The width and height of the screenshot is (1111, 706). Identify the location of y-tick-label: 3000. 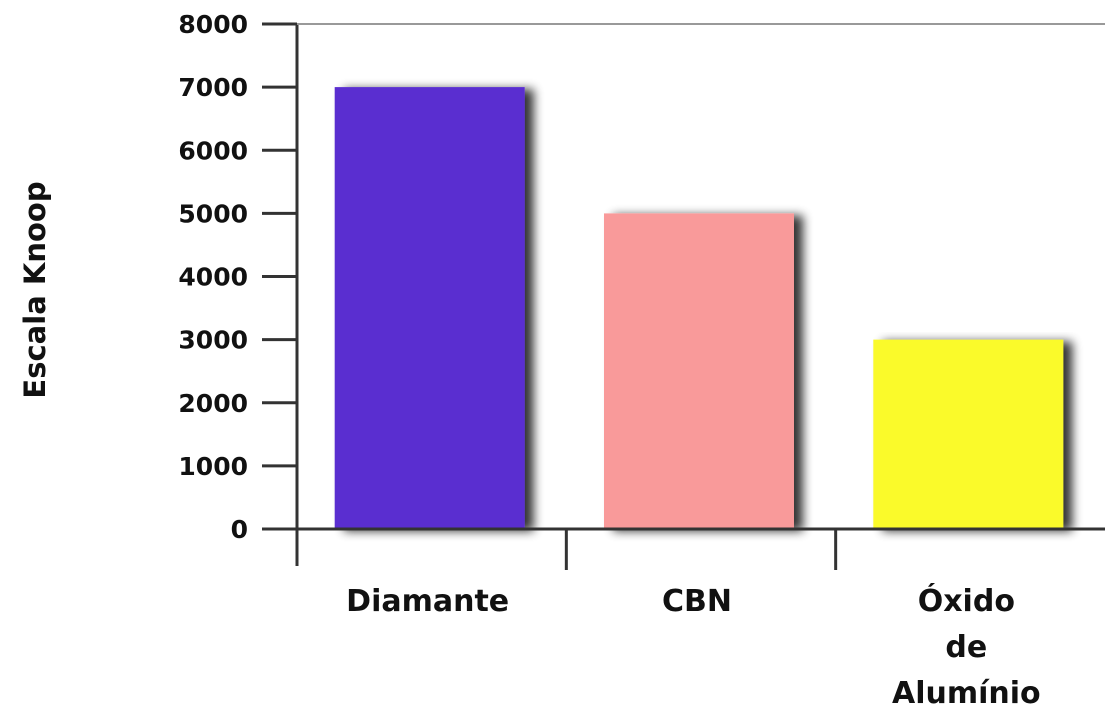
(213, 340).